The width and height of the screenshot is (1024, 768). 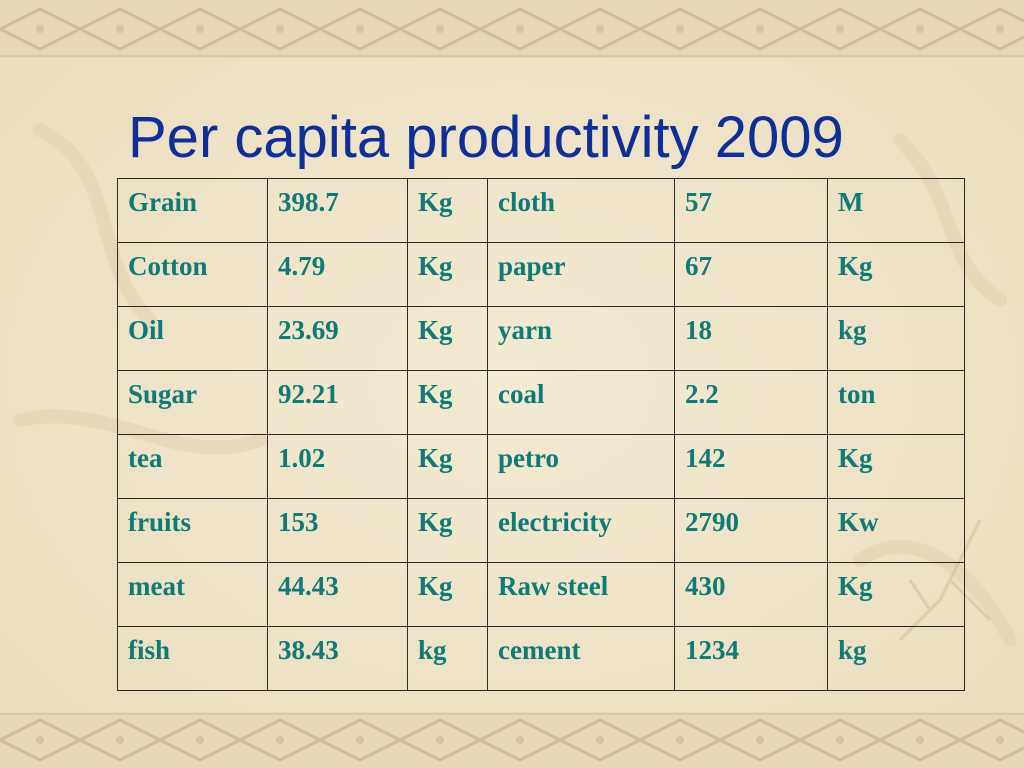 I want to click on product-name-cell: fish, so click(x=192, y=658).